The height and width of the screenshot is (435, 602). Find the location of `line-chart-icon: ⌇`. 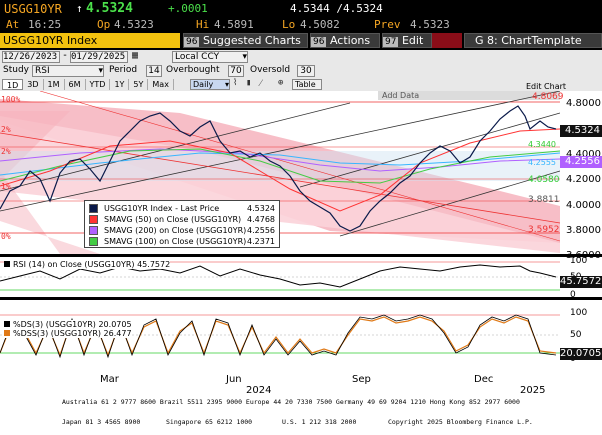

line-chart-icon: ⌇ is located at coordinates (235, 83).